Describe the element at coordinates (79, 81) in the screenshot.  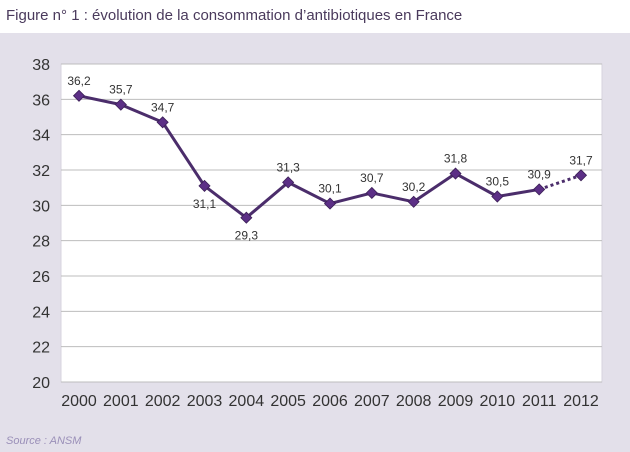
I see `data-label-2000: 36,2` at that location.